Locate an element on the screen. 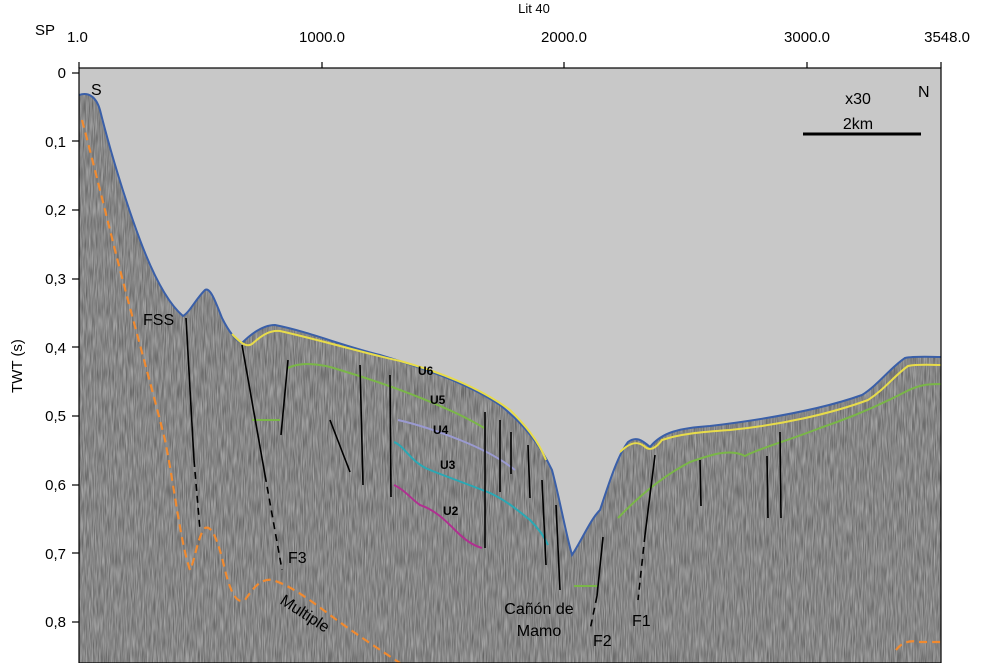 The image size is (1001, 663). u3-reflector is located at coordinates (471, 493).